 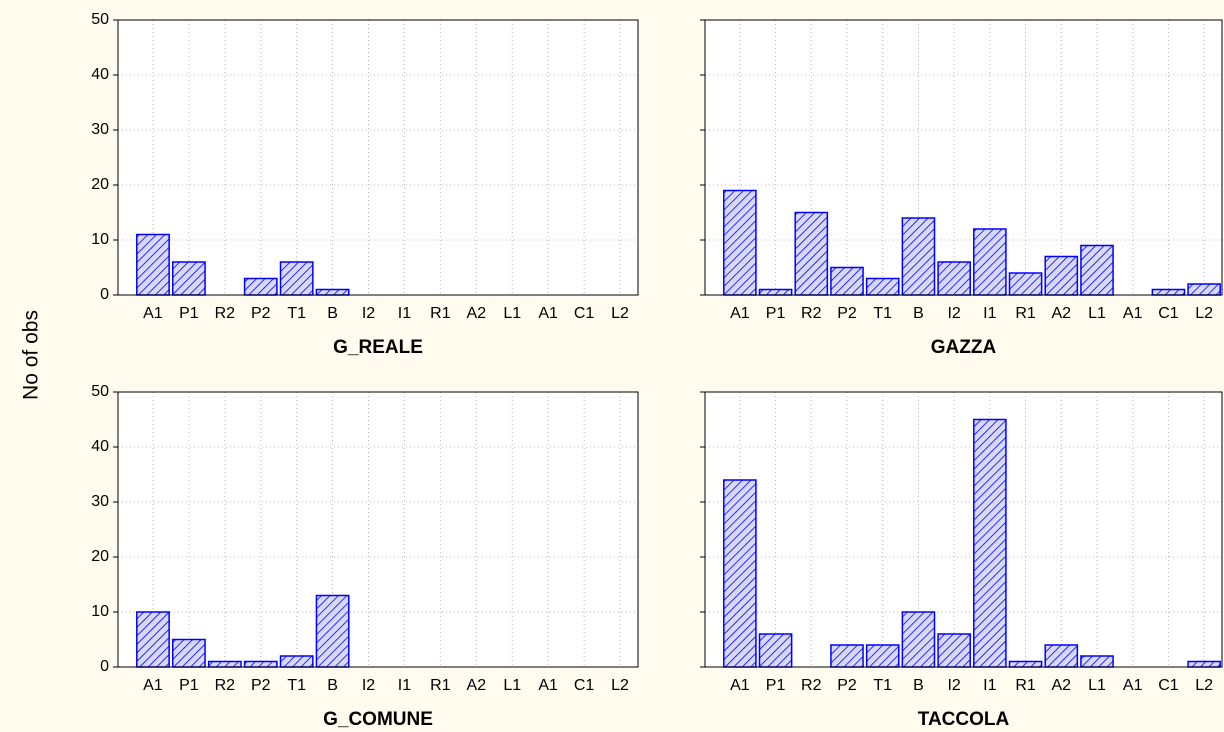 What do you see at coordinates (378, 719) in the screenshot?
I see `chart-title: G_COMUNE` at bounding box center [378, 719].